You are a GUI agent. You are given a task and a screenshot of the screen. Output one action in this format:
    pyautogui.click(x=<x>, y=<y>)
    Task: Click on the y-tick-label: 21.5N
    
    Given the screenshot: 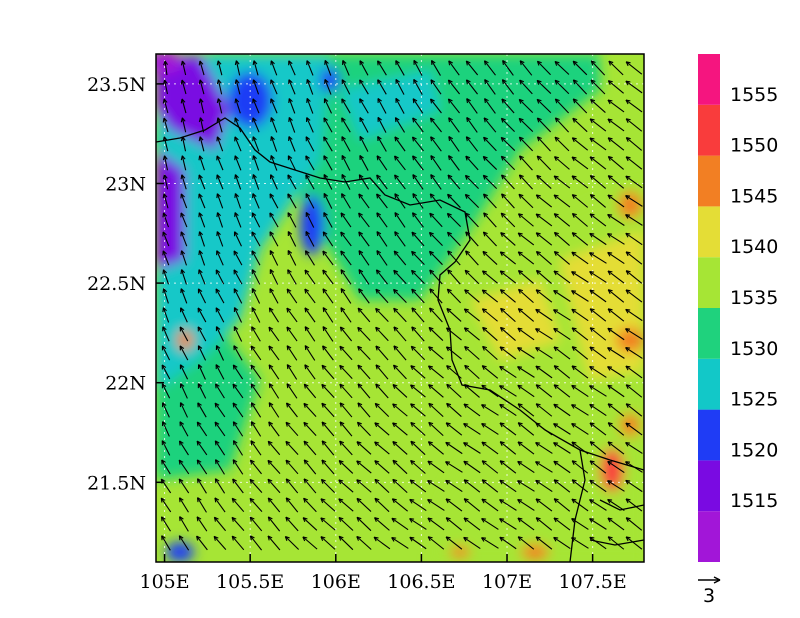 What is the action you would take?
    pyautogui.click(x=116, y=483)
    